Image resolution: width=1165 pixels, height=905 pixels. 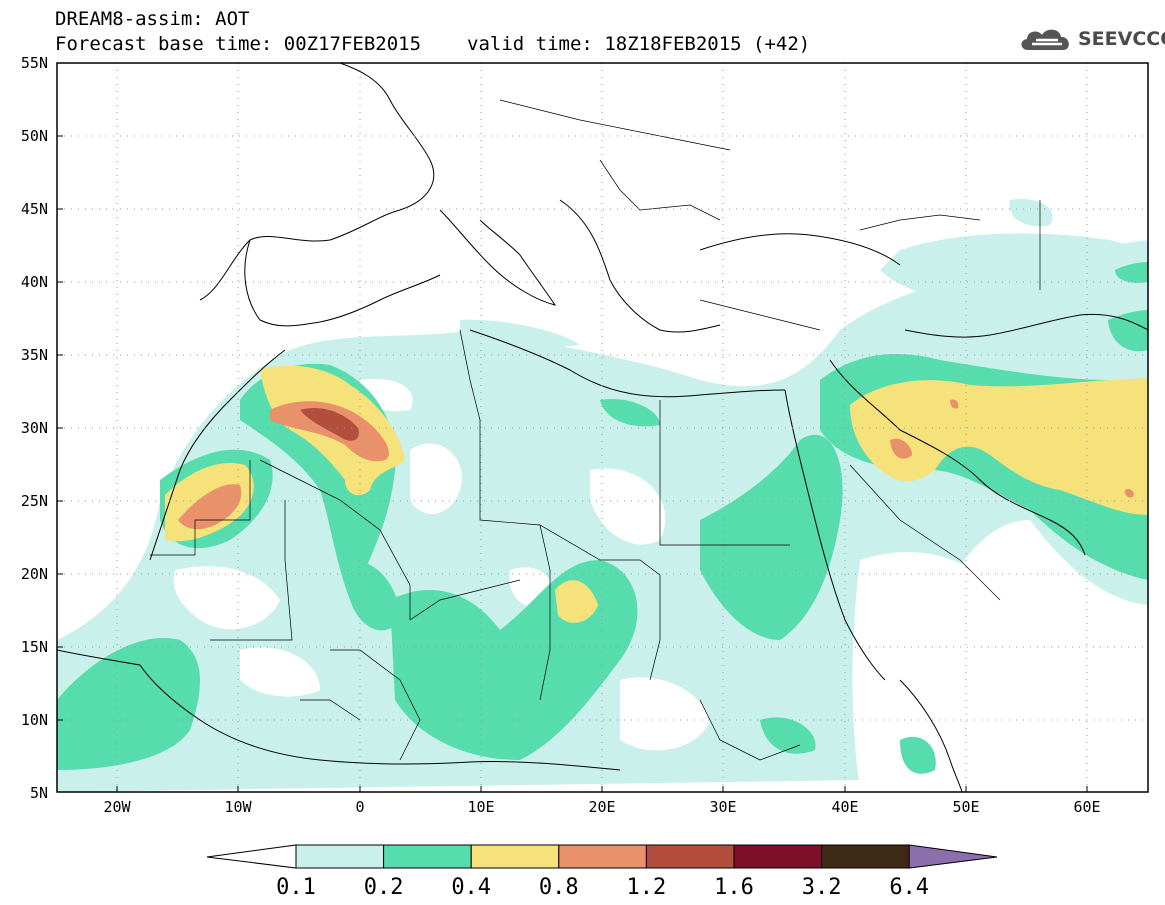 I want to click on seevccc-logo: SEEVCCC, so click(x=1091, y=39).